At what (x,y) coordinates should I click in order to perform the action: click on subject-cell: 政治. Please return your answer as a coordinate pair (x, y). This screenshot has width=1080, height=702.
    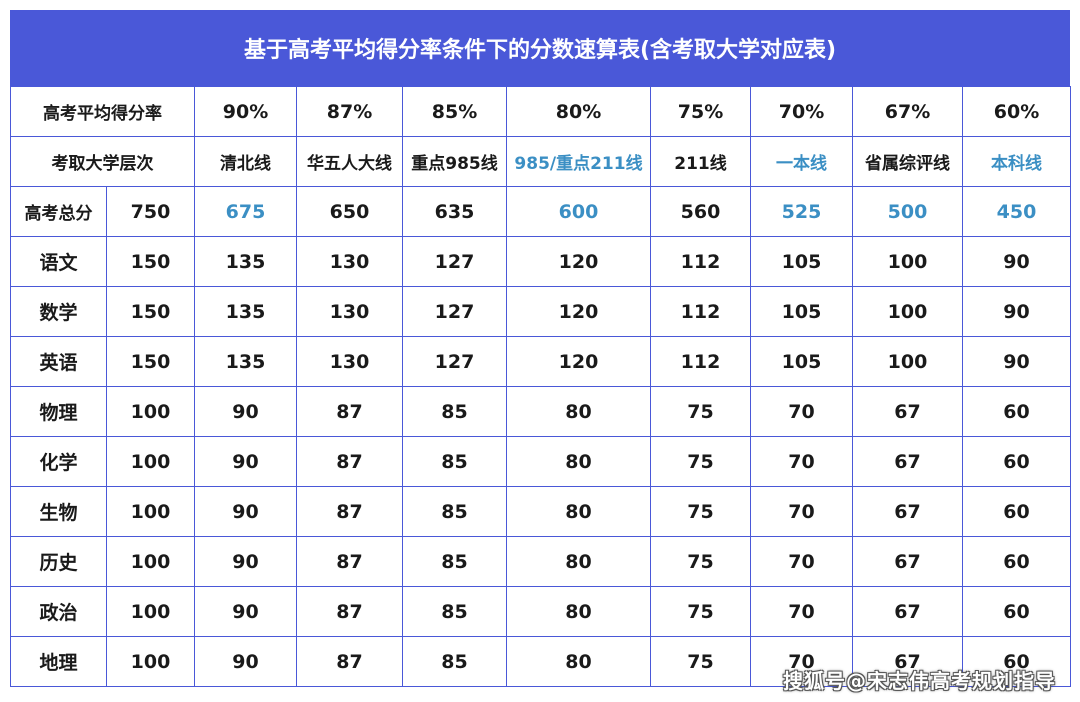
    Looking at the image, I should click on (58, 611).